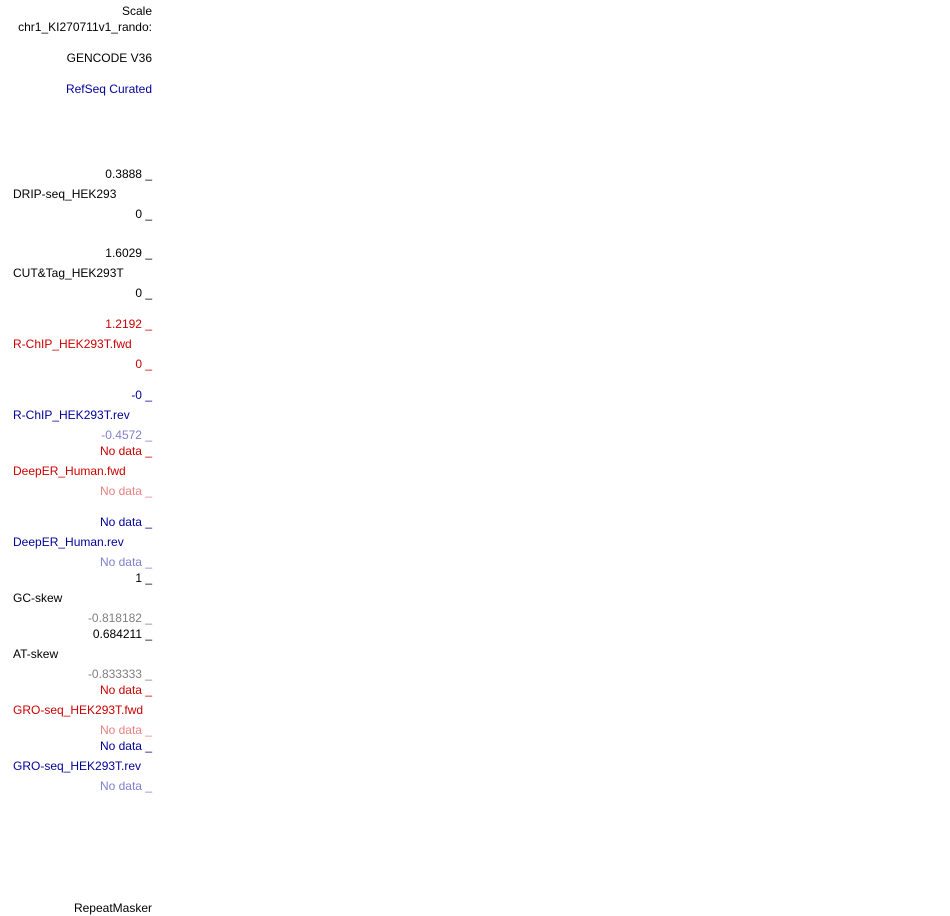 This screenshot has width=950, height=916. I want to click on cuttag-max-value: 1.6029 _, so click(128, 253).